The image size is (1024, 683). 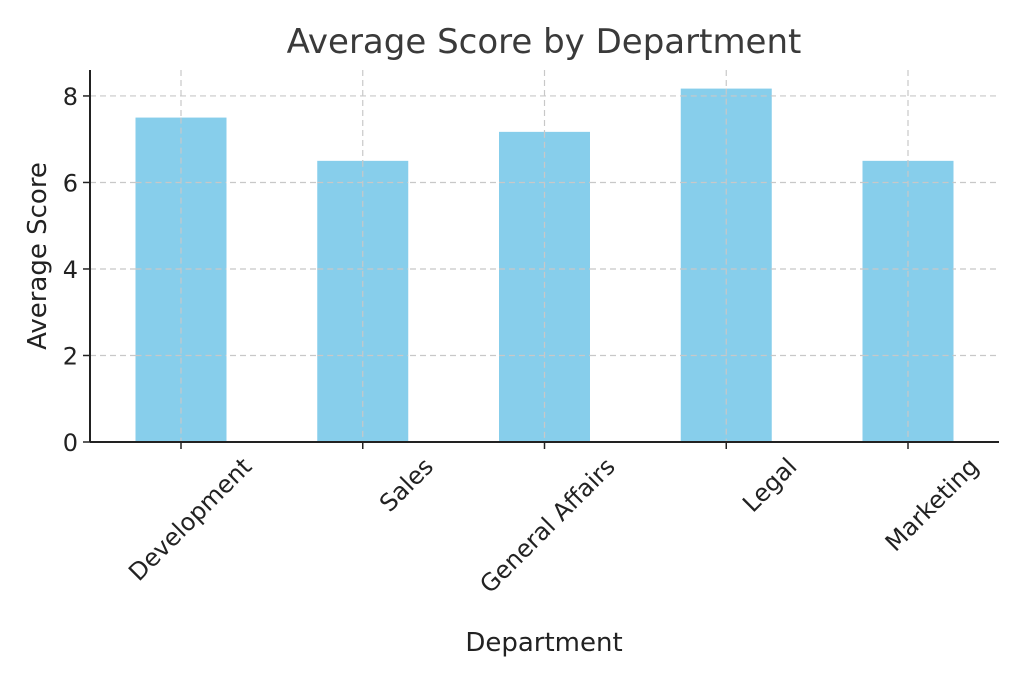 I want to click on x-axis-label: Department, so click(x=543, y=643).